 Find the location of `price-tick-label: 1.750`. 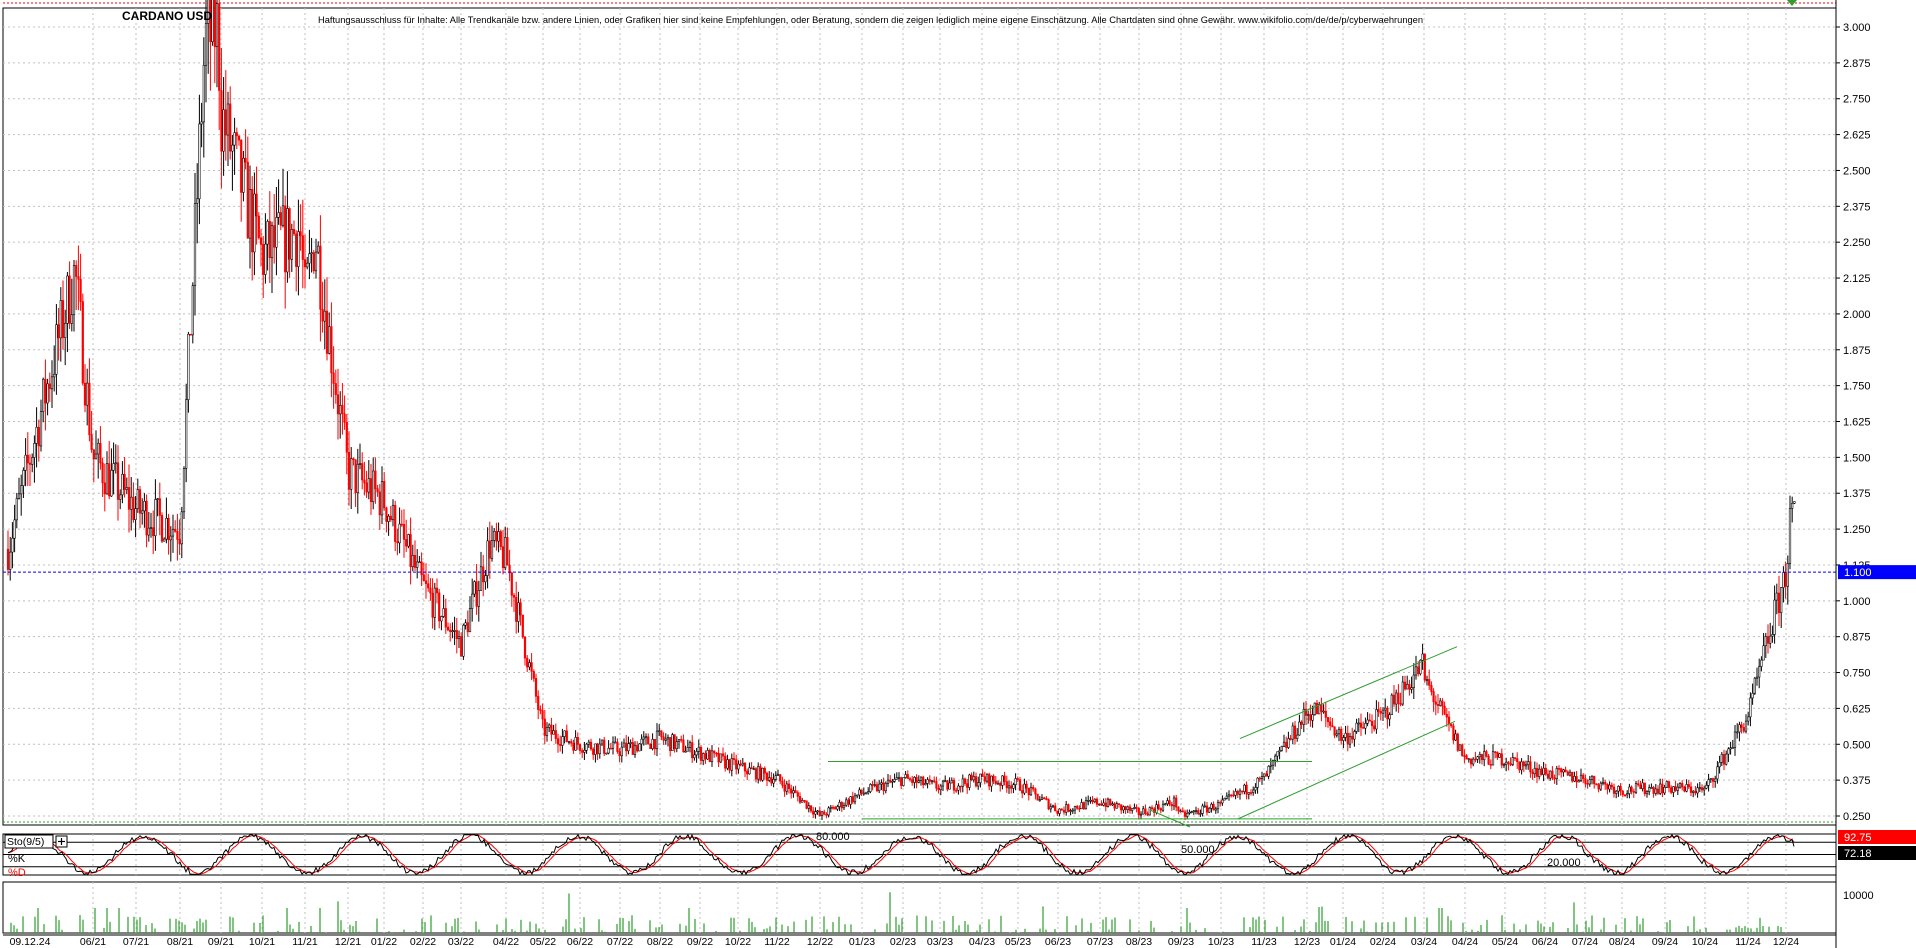

price-tick-label: 1.750 is located at coordinates (1857, 387).